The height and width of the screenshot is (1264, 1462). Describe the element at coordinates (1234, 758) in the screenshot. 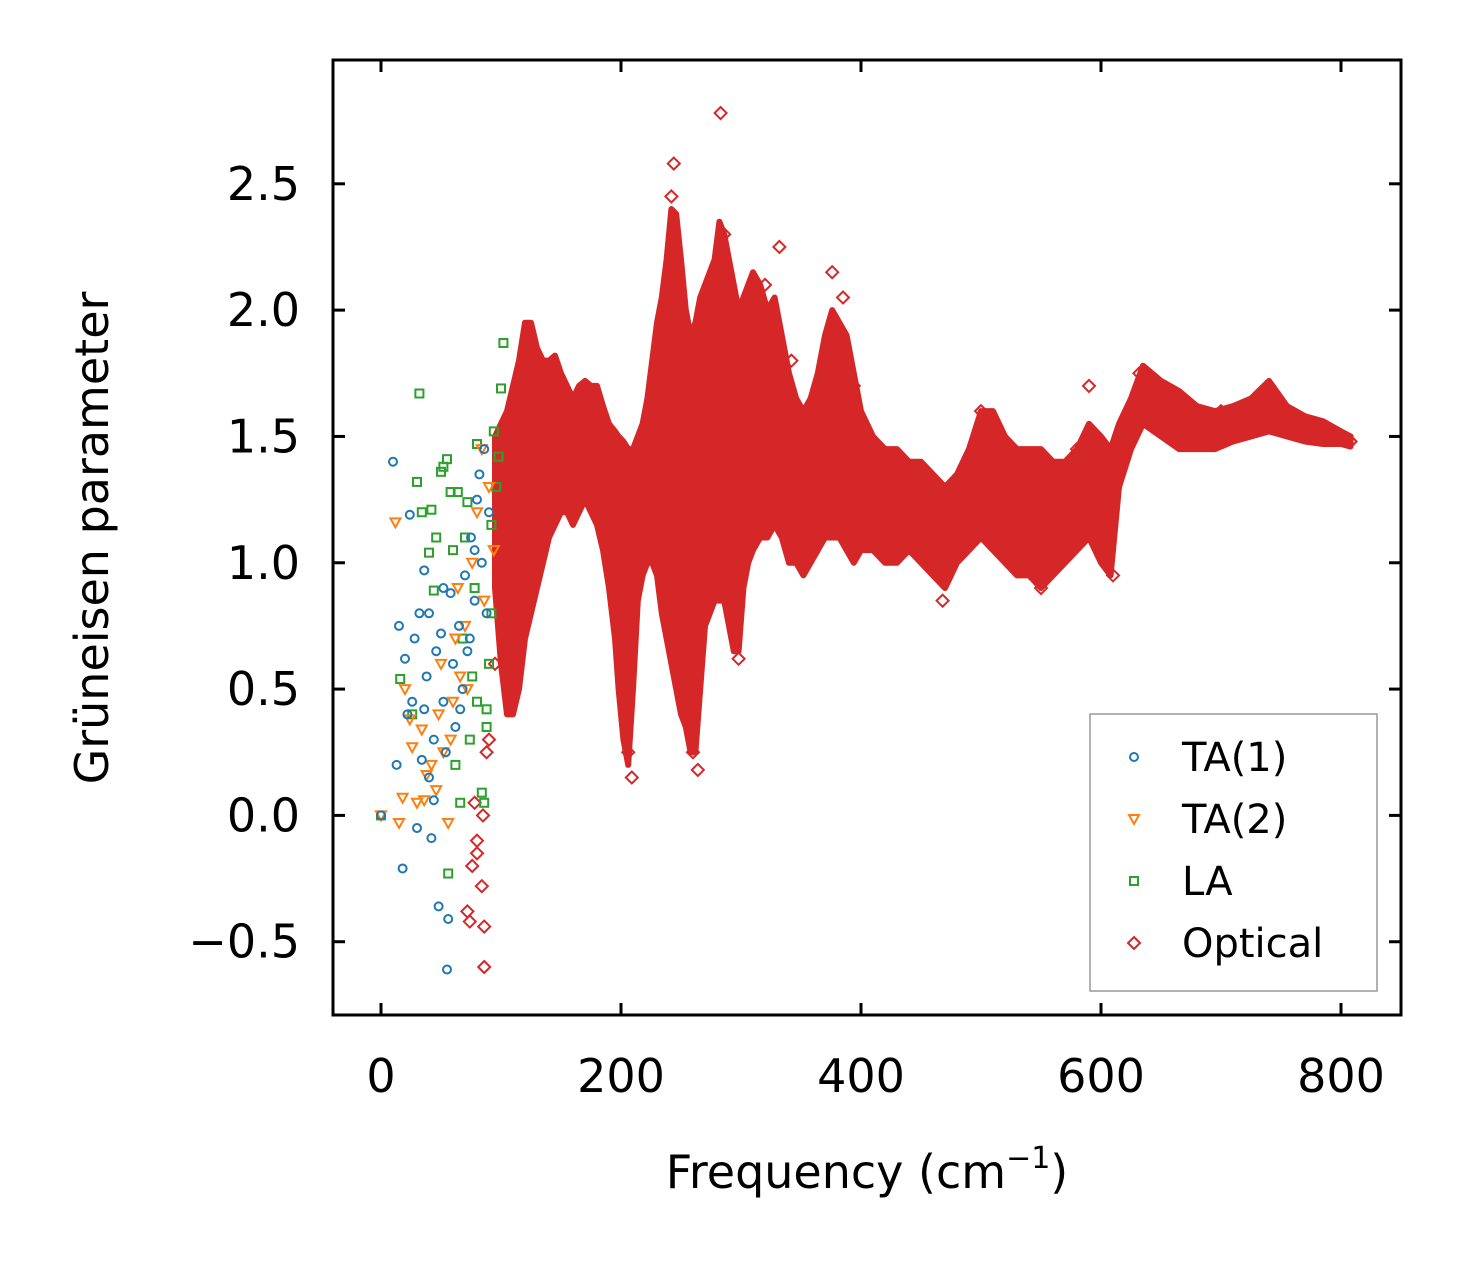

I see `legend-label: TA(1)` at that location.